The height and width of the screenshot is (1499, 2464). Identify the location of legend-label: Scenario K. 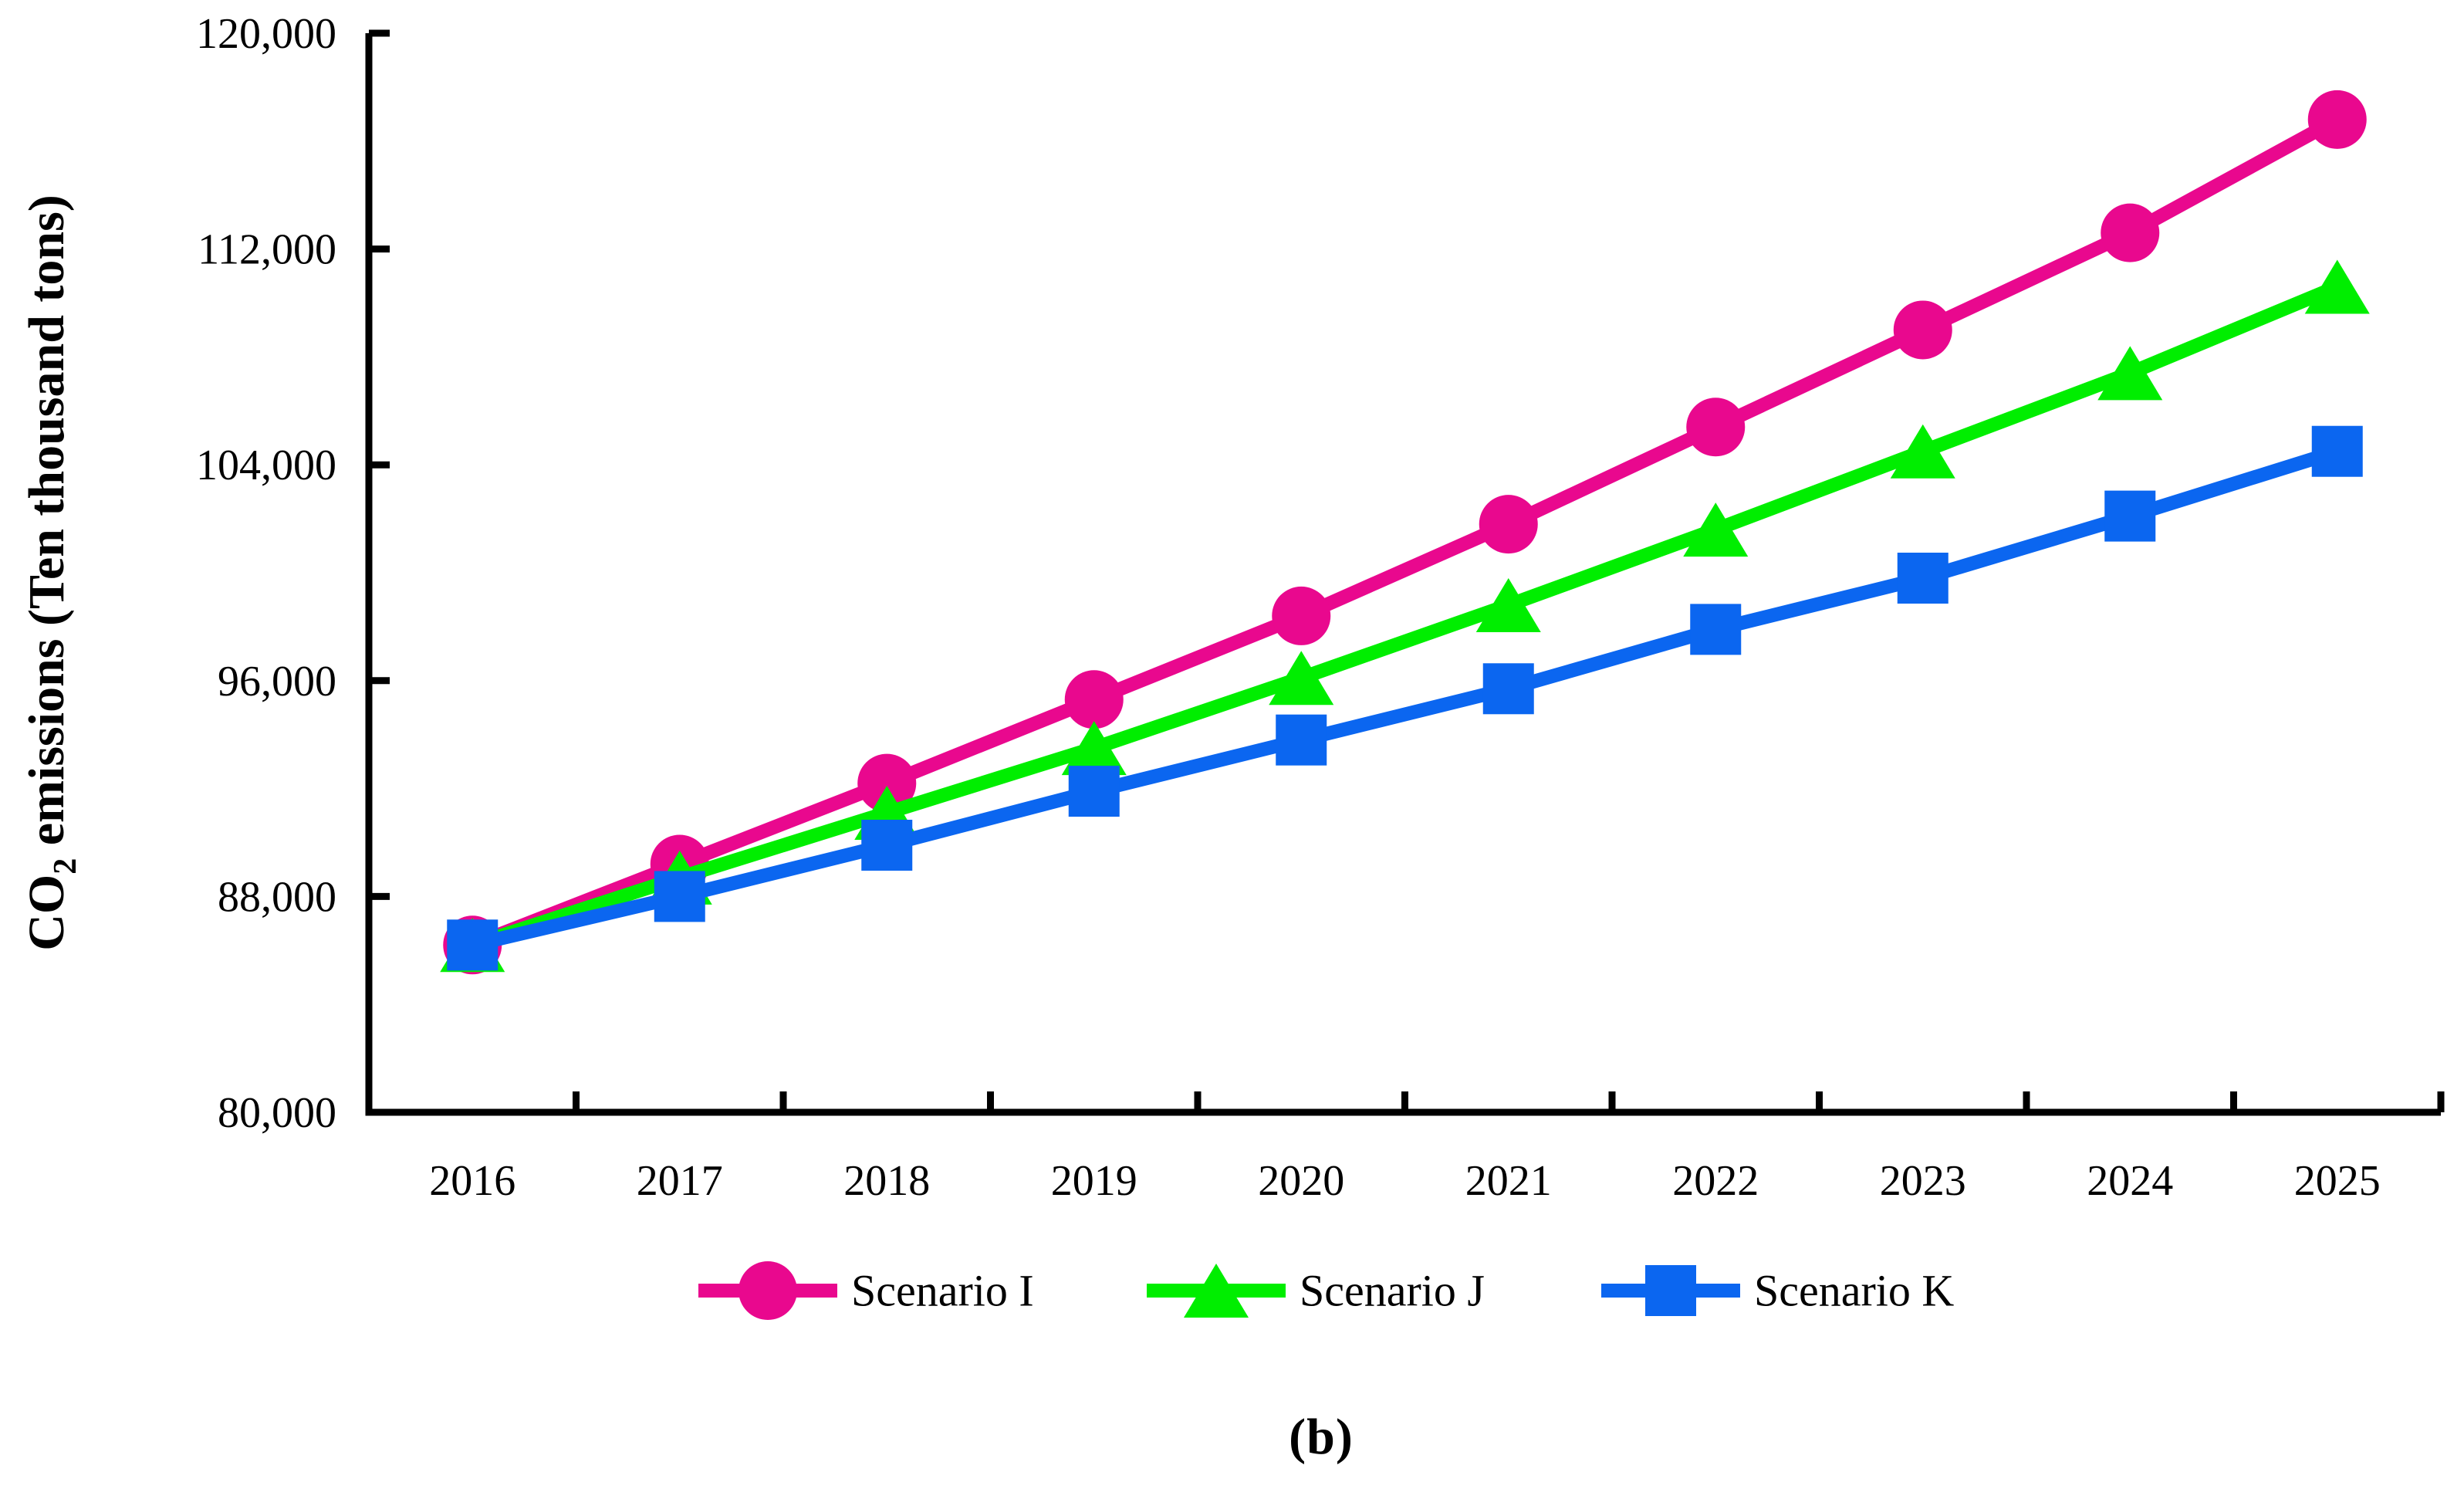
(1854, 1291).